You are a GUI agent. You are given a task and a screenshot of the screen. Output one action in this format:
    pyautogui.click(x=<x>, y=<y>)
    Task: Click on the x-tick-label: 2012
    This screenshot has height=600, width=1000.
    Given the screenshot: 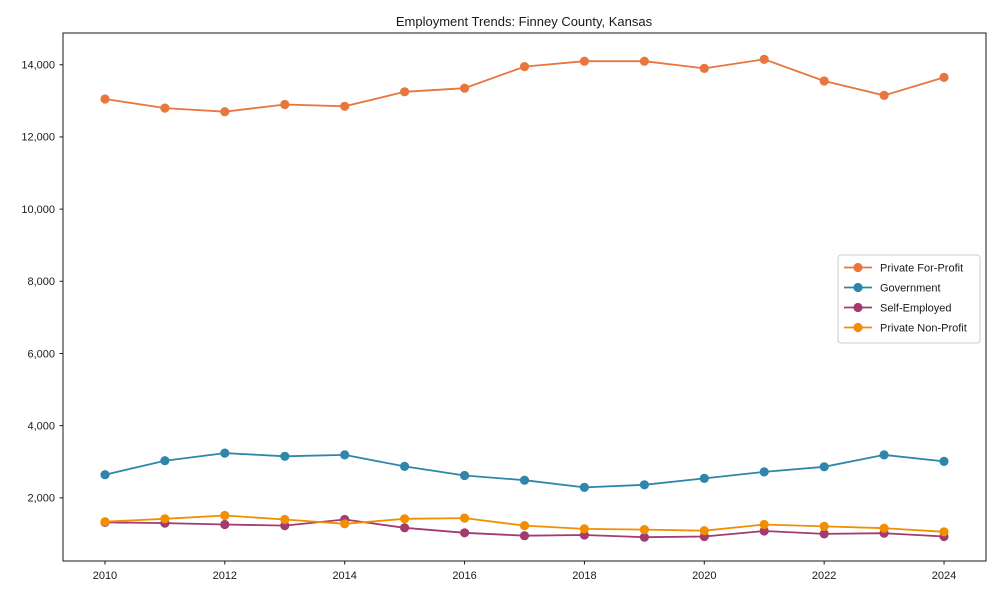 What is the action you would take?
    pyautogui.click(x=225, y=576)
    